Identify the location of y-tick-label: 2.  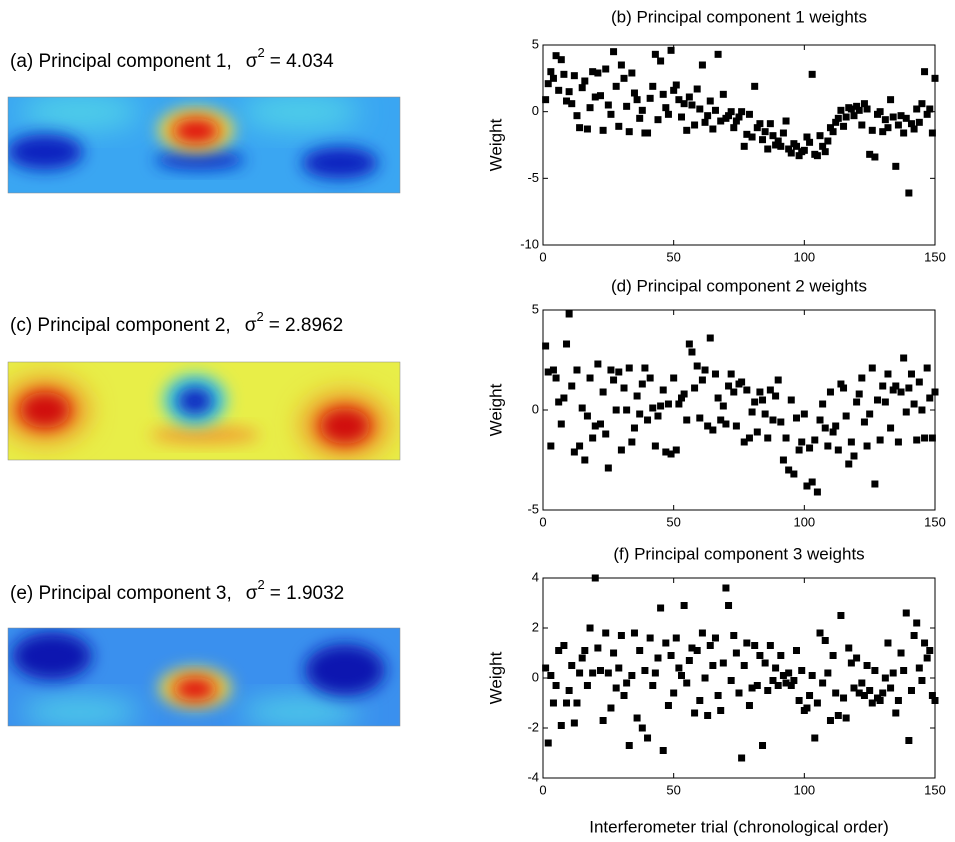
(535, 626).